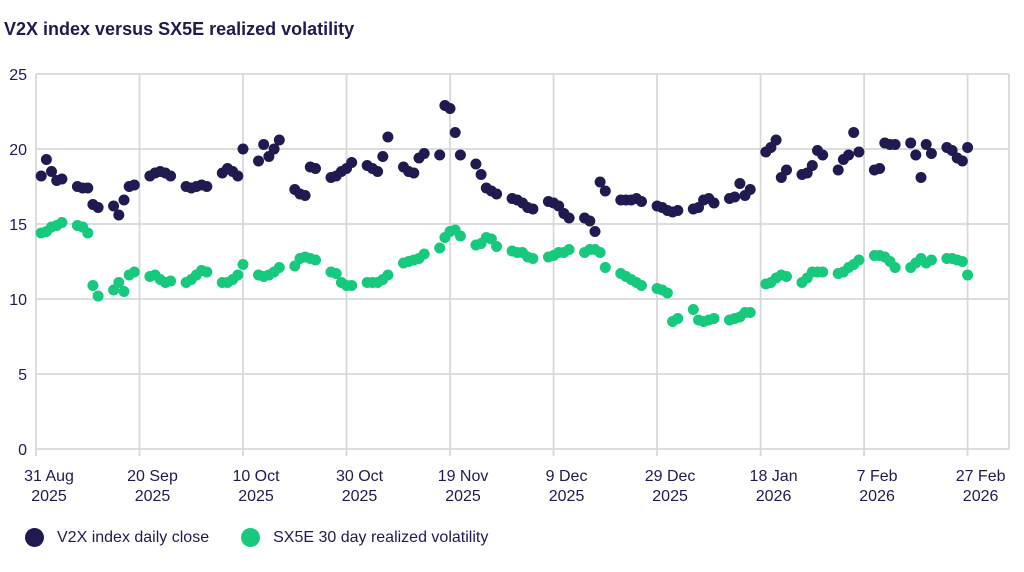  I want to click on x-tick-label: 18 Jan, so click(774, 476).